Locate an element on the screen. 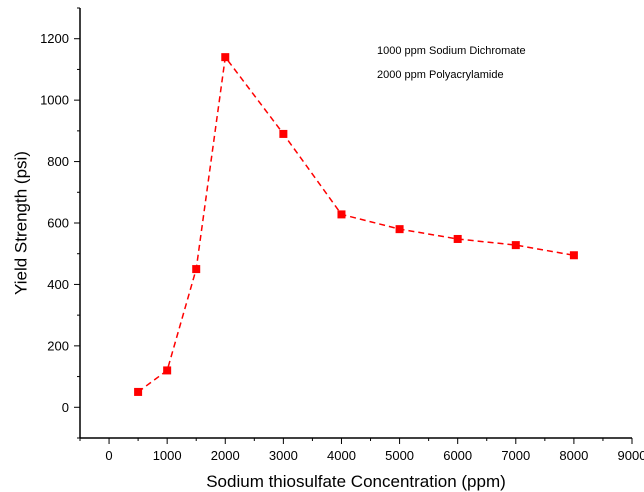 Image resolution: width=644 pixels, height=492 pixels. y-tick-label: 600 is located at coordinates (58, 223).